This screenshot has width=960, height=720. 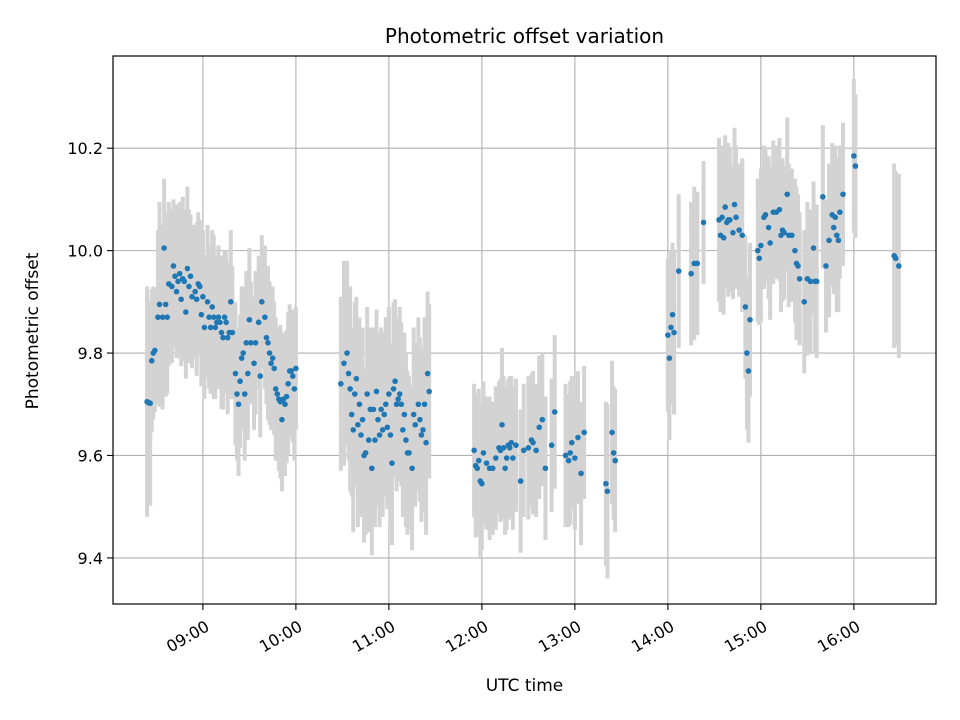 What do you see at coordinates (90, 558) in the screenshot?
I see `y-tick-label: 9.4` at bounding box center [90, 558].